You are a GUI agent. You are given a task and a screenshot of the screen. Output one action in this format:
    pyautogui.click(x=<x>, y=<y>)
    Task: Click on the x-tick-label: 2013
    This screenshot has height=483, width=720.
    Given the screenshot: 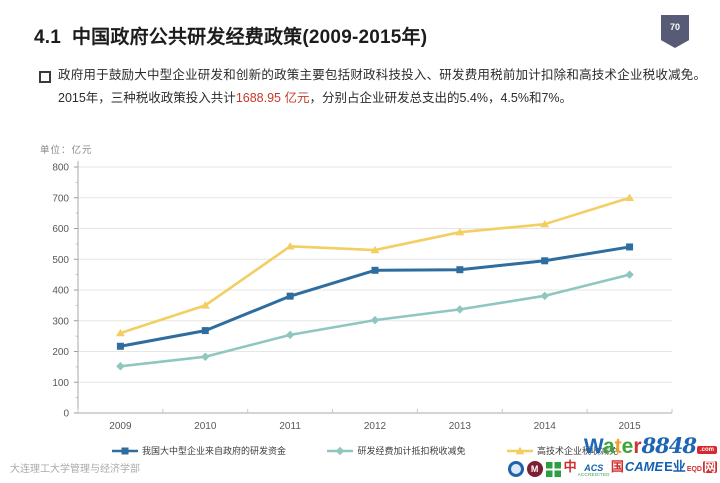 What is the action you would take?
    pyautogui.click(x=460, y=426)
    